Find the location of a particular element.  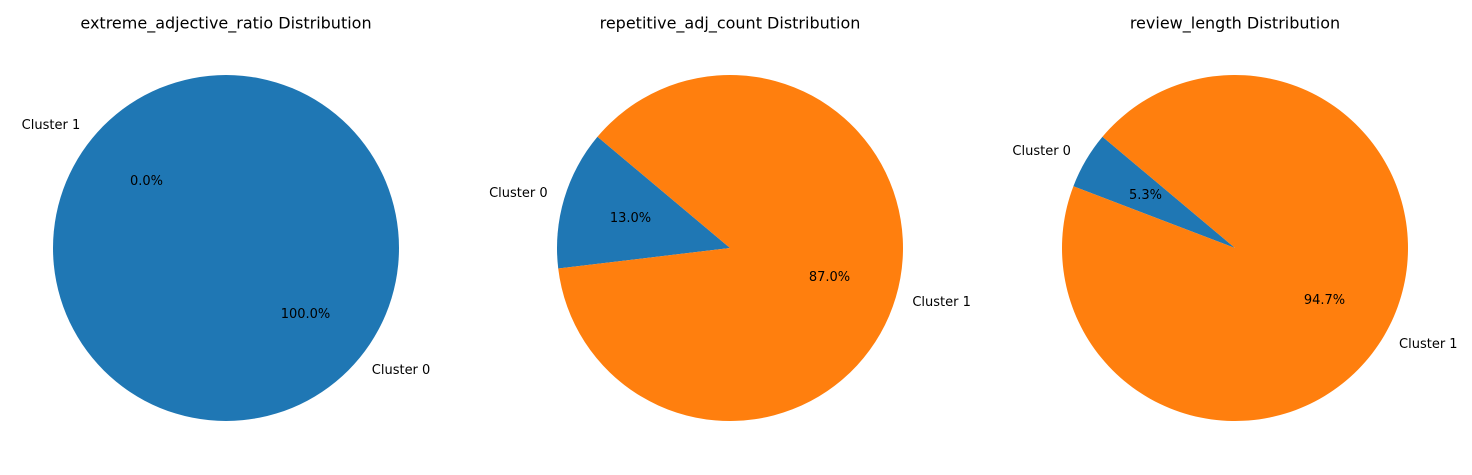

pie-slice-percent: 13.0% is located at coordinates (630, 218).